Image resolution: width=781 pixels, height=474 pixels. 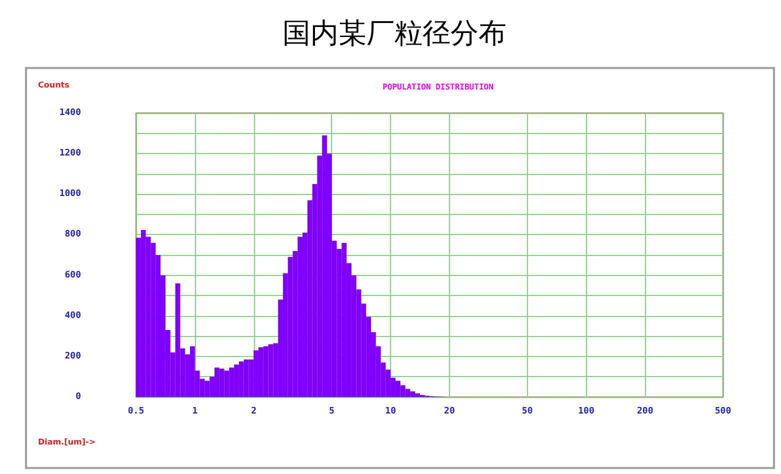 I want to click on y-tick-label: 1400, so click(x=70, y=113).